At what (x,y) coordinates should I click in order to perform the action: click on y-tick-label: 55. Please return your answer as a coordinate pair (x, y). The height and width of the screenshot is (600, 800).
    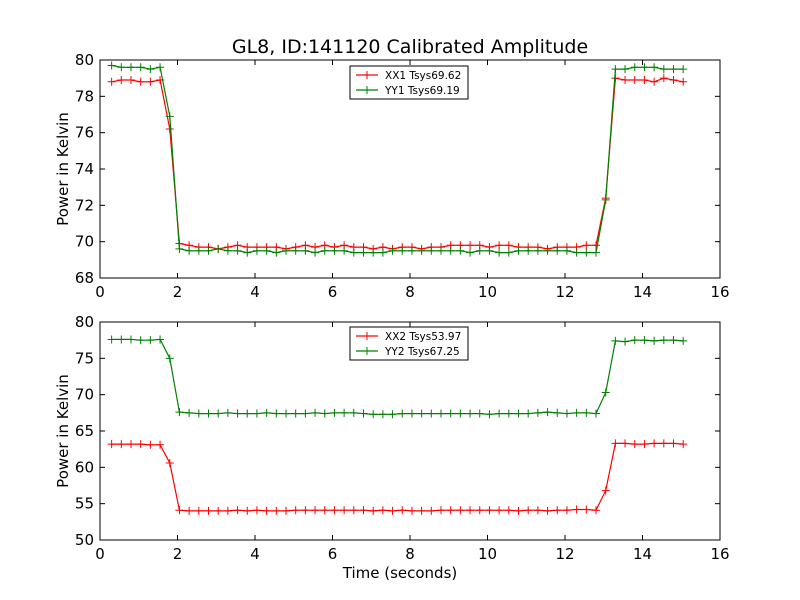
    Looking at the image, I should click on (84, 504).